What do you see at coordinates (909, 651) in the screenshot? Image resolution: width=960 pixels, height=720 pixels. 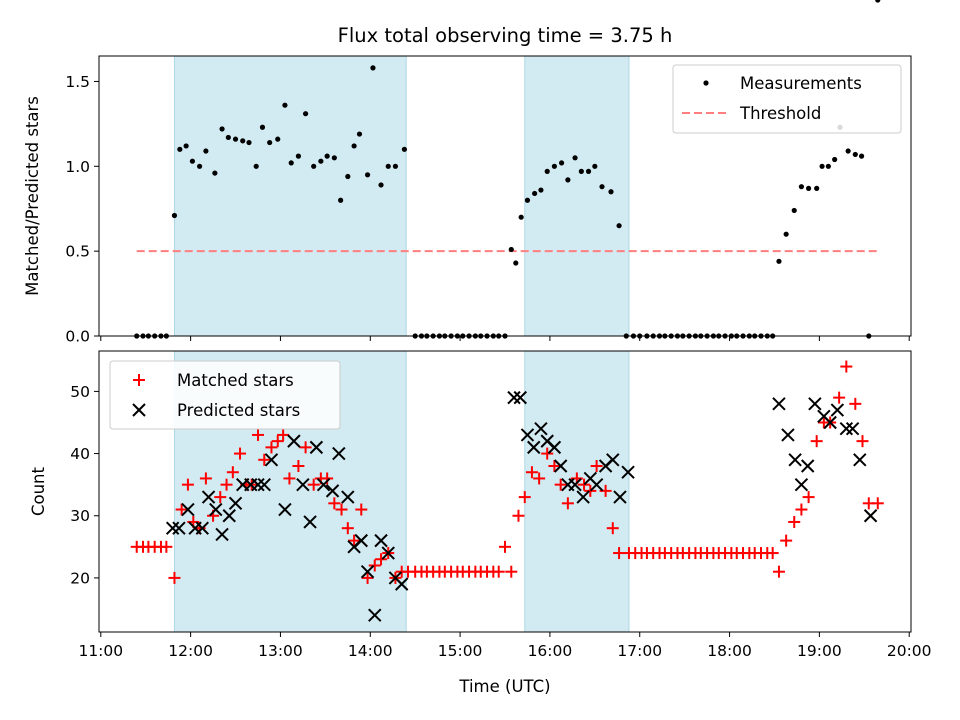 I see `x-tick-label: 20:00` at bounding box center [909, 651].